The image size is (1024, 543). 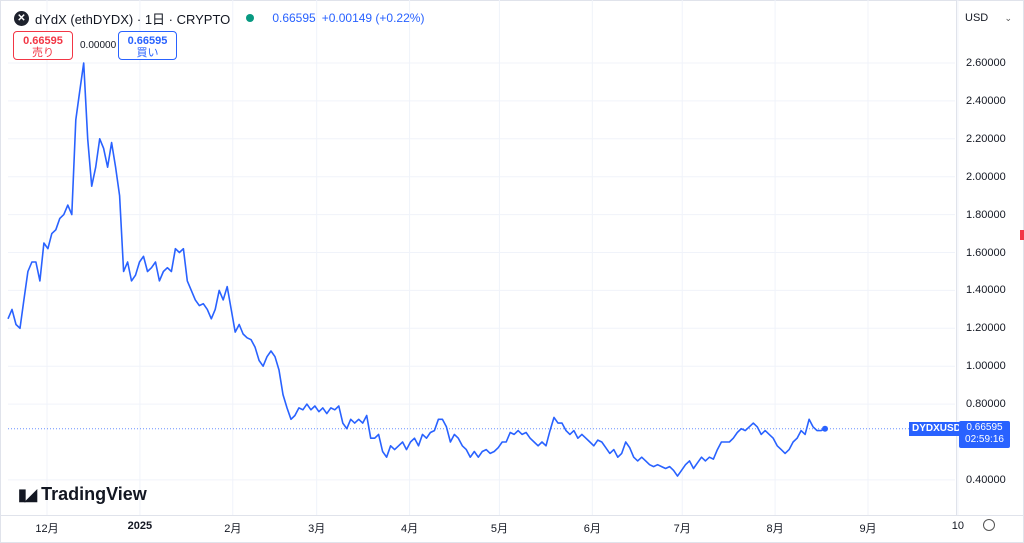 What do you see at coordinates (98, 45) in the screenshot?
I see `spread-value: 0.00000` at bounding box center [98, 45].